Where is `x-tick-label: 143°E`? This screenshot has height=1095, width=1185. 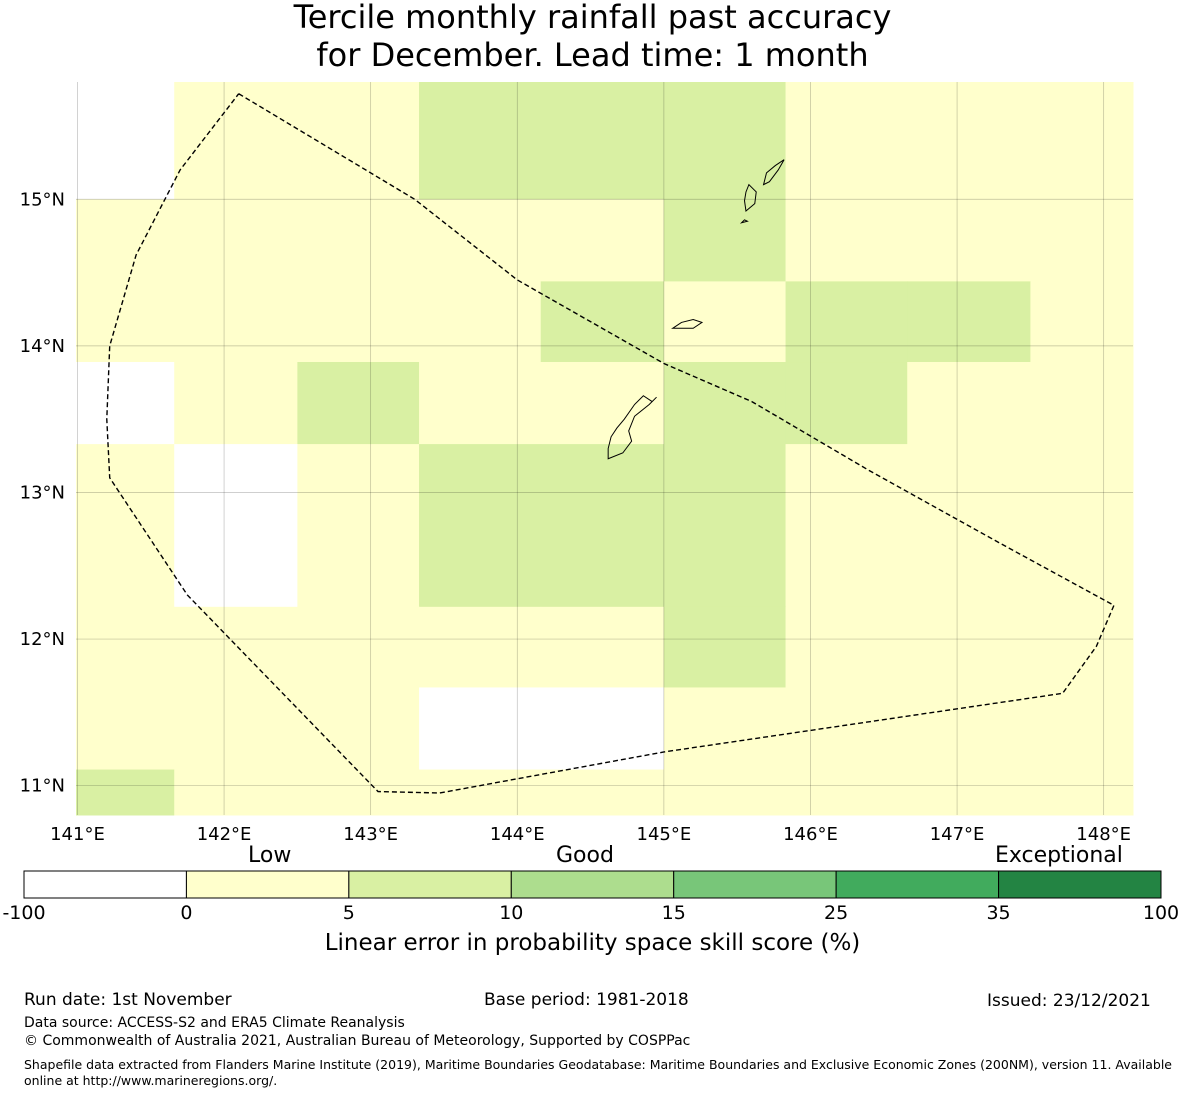
x-tick-label: 143°E is located at coordinates (370, 834).